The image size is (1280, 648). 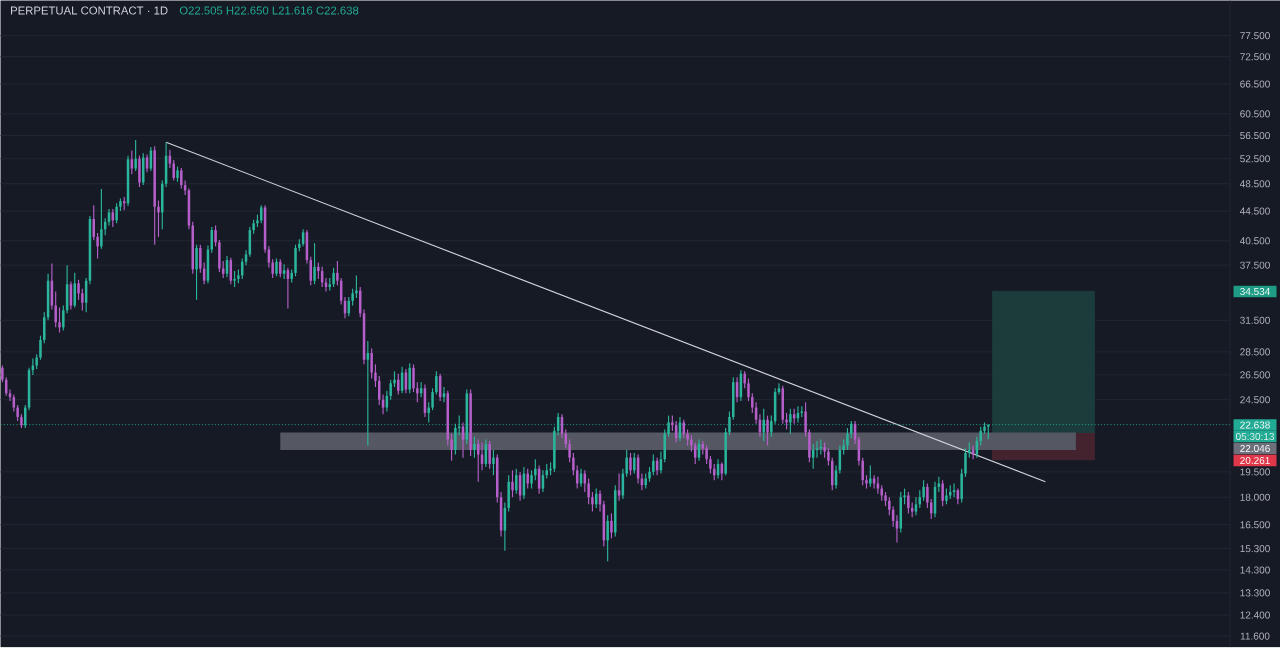 I want to click on y-tick-label: 60.500, so click(x=1255, y=114).